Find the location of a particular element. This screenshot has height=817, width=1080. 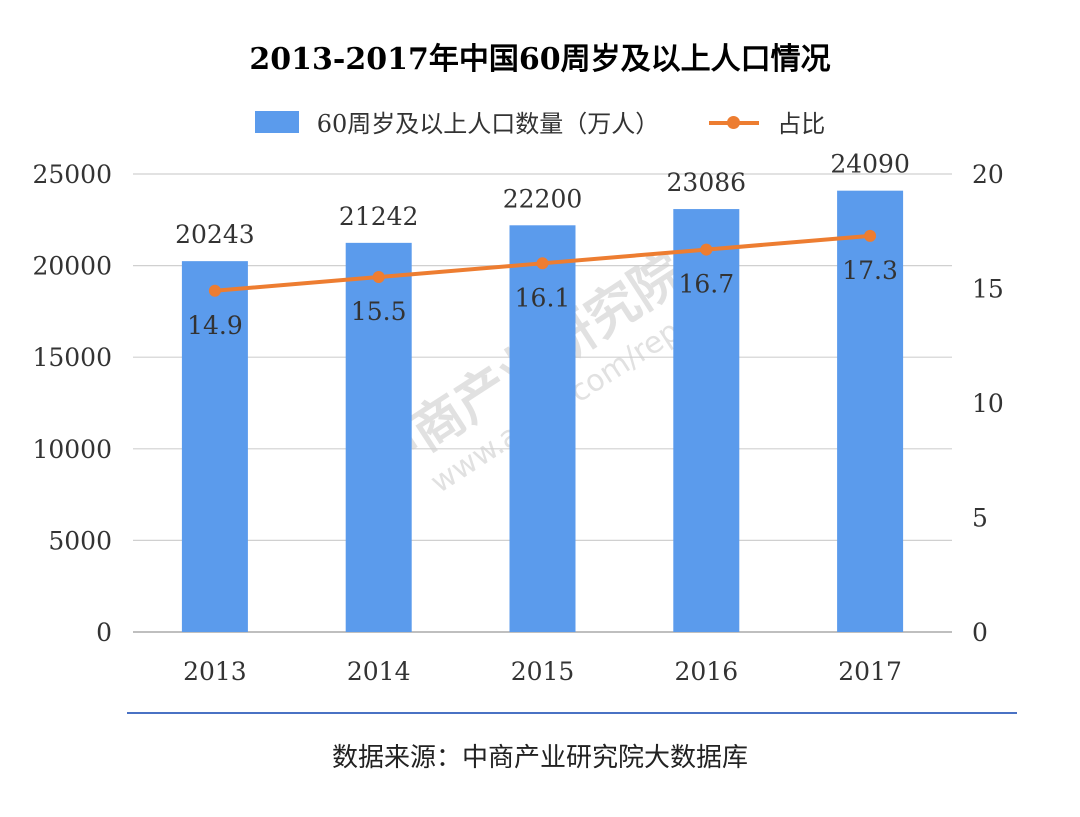

x-tick-label: 2016 is located at coordinates (706, 671).